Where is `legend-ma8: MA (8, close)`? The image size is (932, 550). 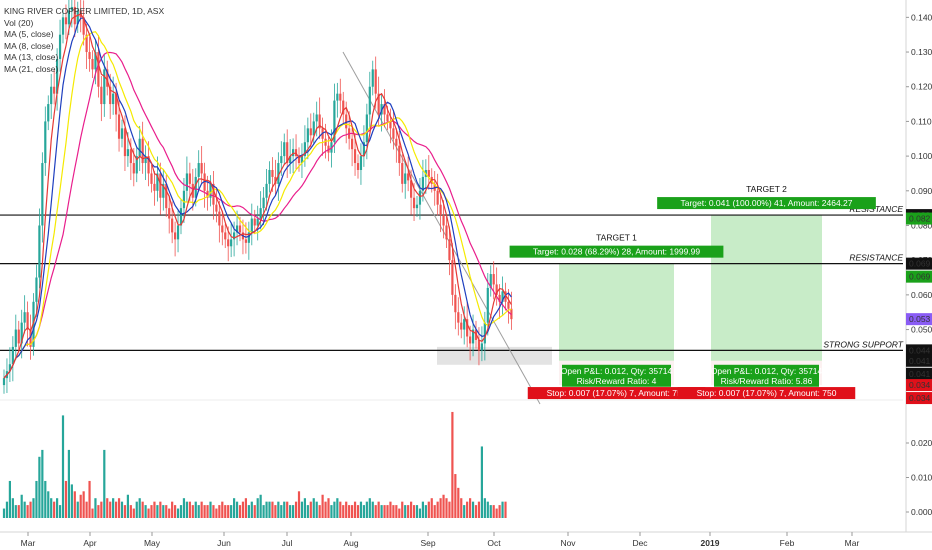 legend-ma8: MA (8, close) is located at coordinates (29, 45).